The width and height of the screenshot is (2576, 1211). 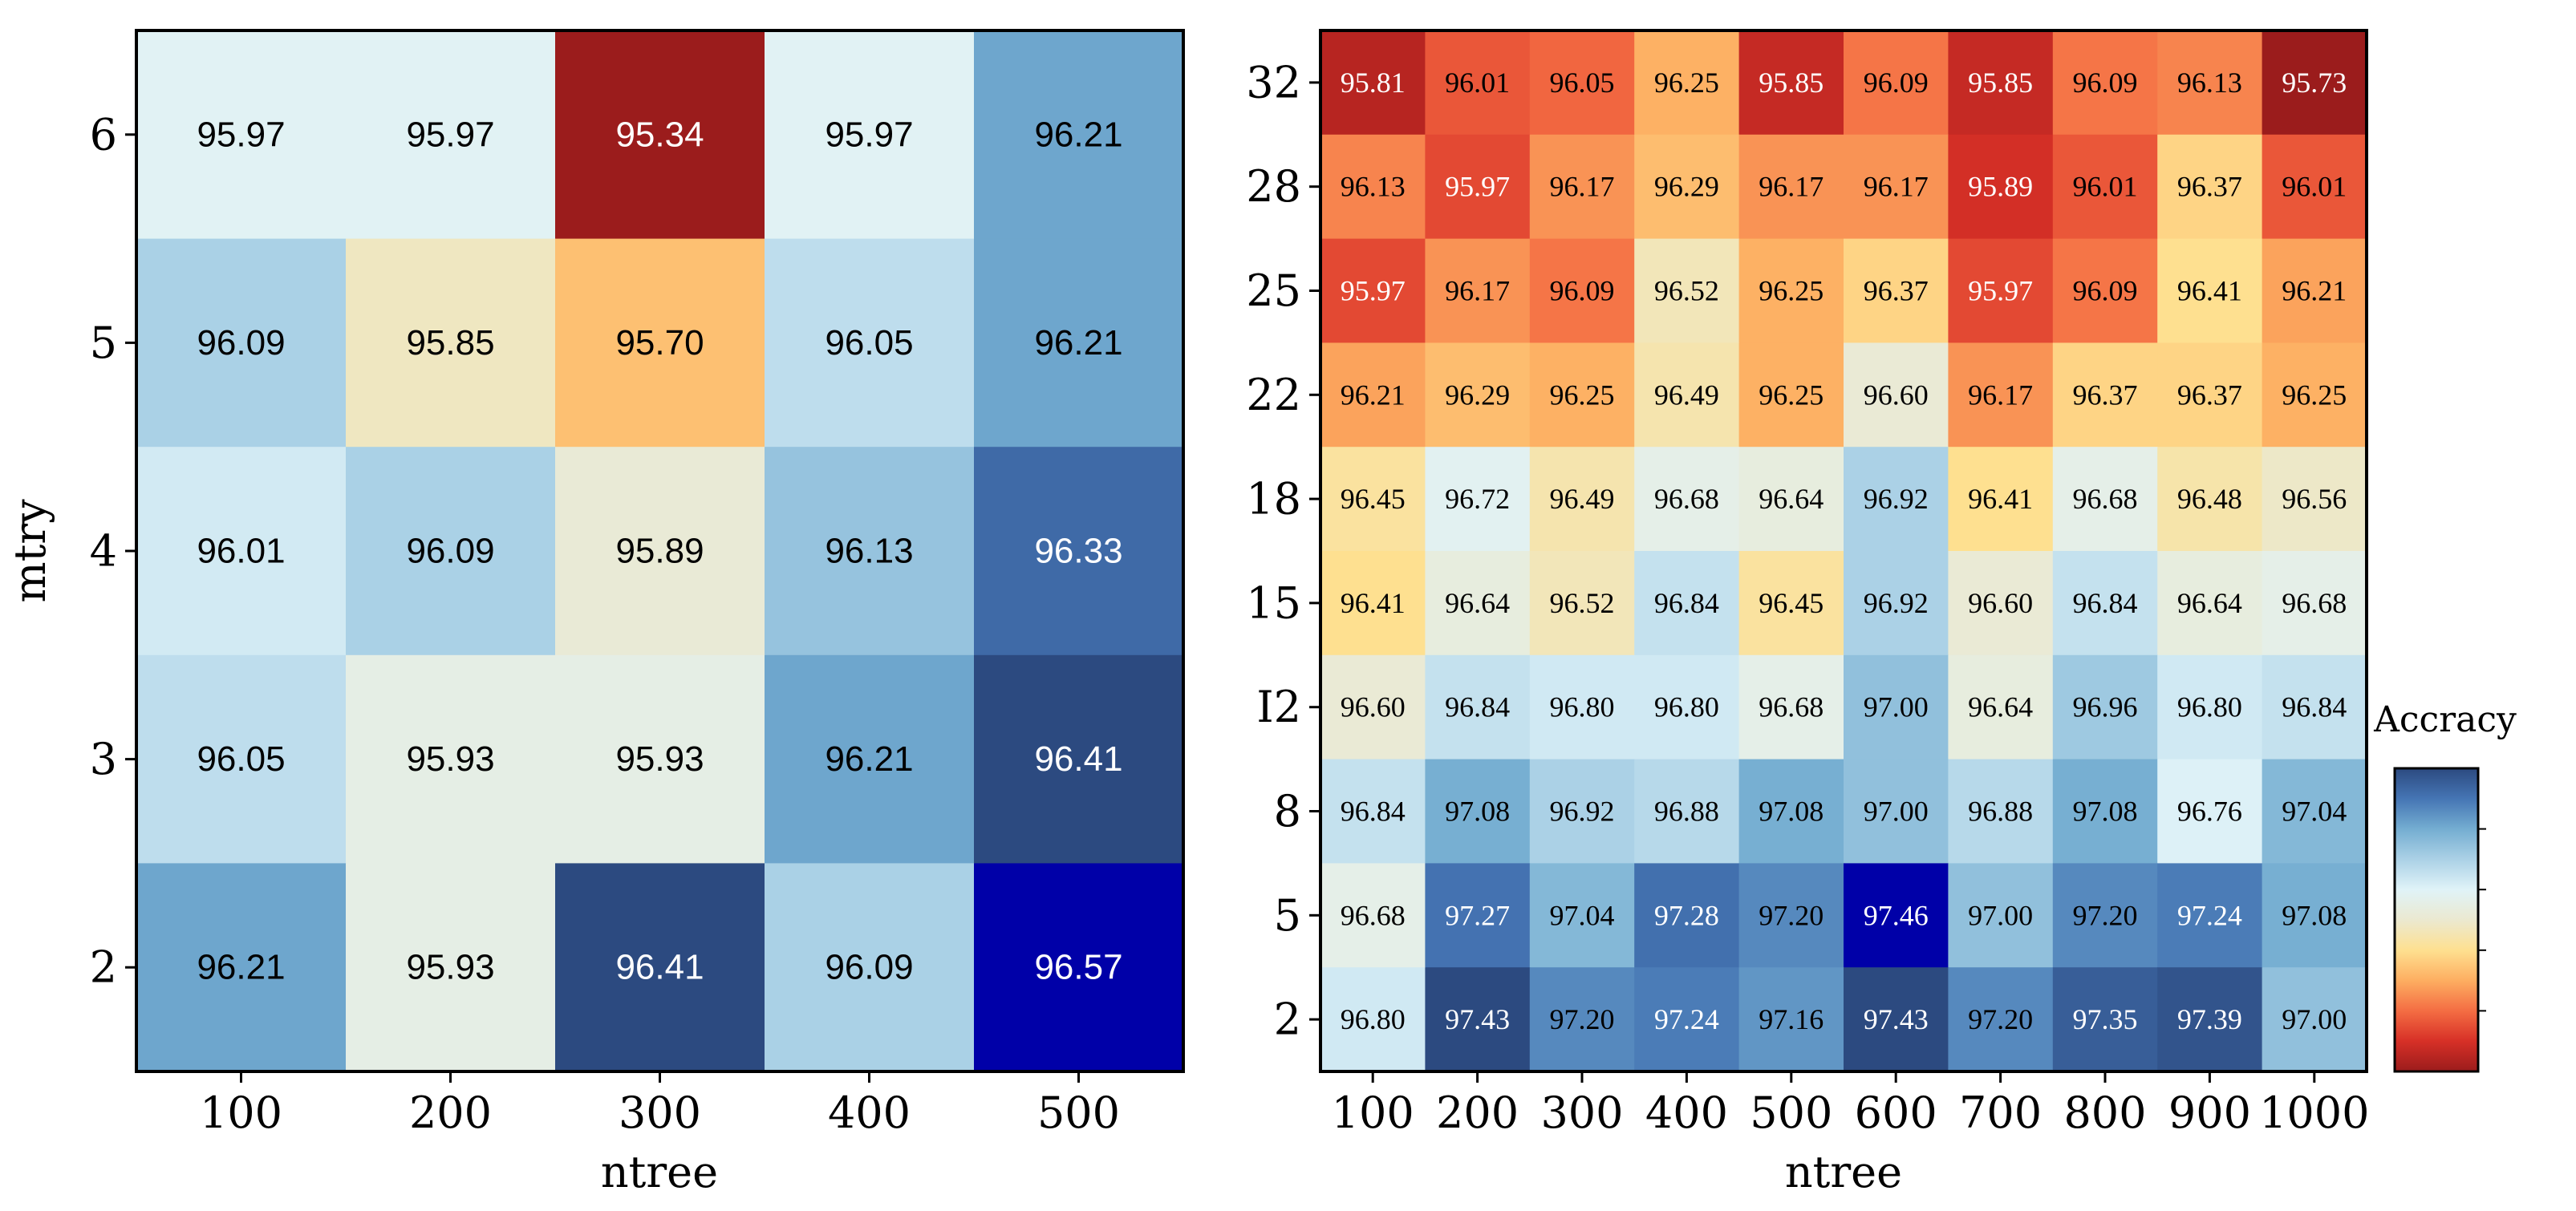 I want to click on heatmap-cell-label: 96.49, so click(x=1582, y=499).